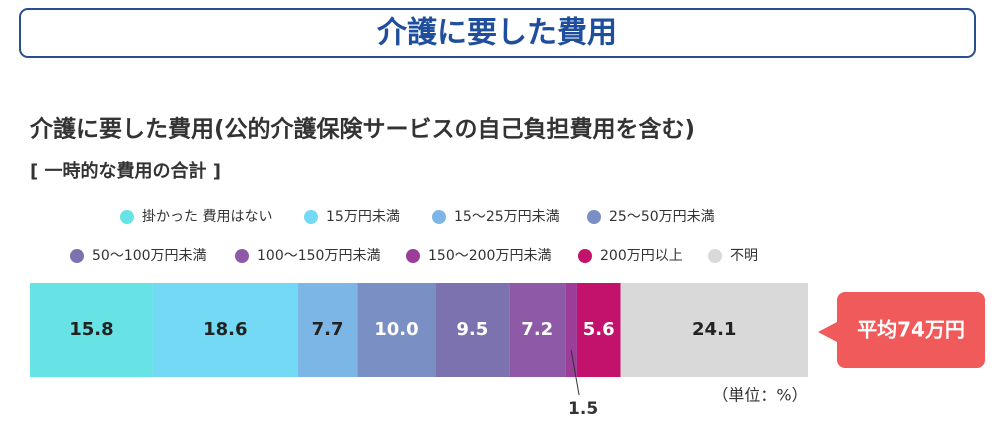  Describe the element at coordinates (363, 217) in the screenshot. I see `legend-label: 15万円未満` at that location.